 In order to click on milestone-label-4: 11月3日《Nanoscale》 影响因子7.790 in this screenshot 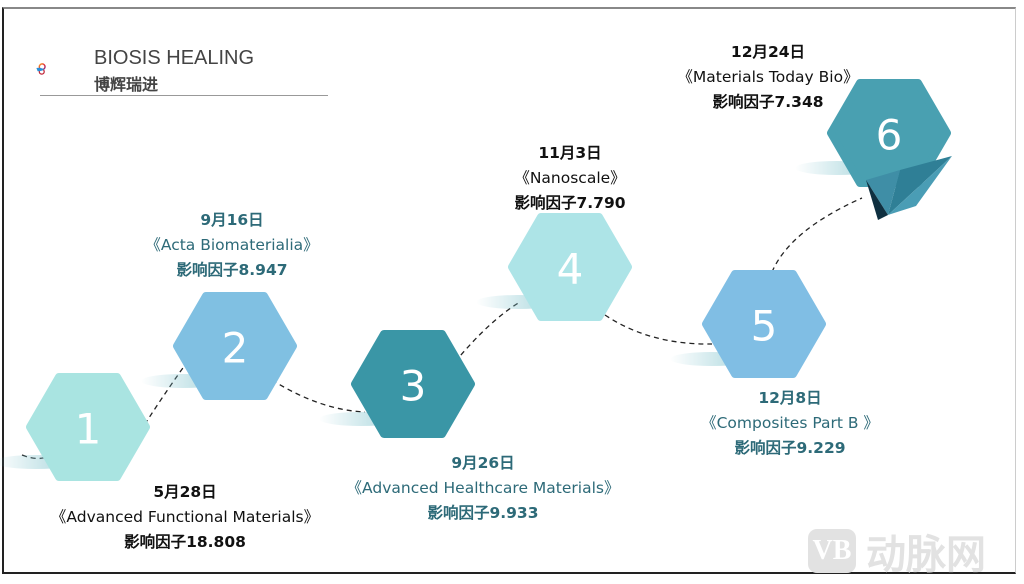, I will do `click(569, 178)`.